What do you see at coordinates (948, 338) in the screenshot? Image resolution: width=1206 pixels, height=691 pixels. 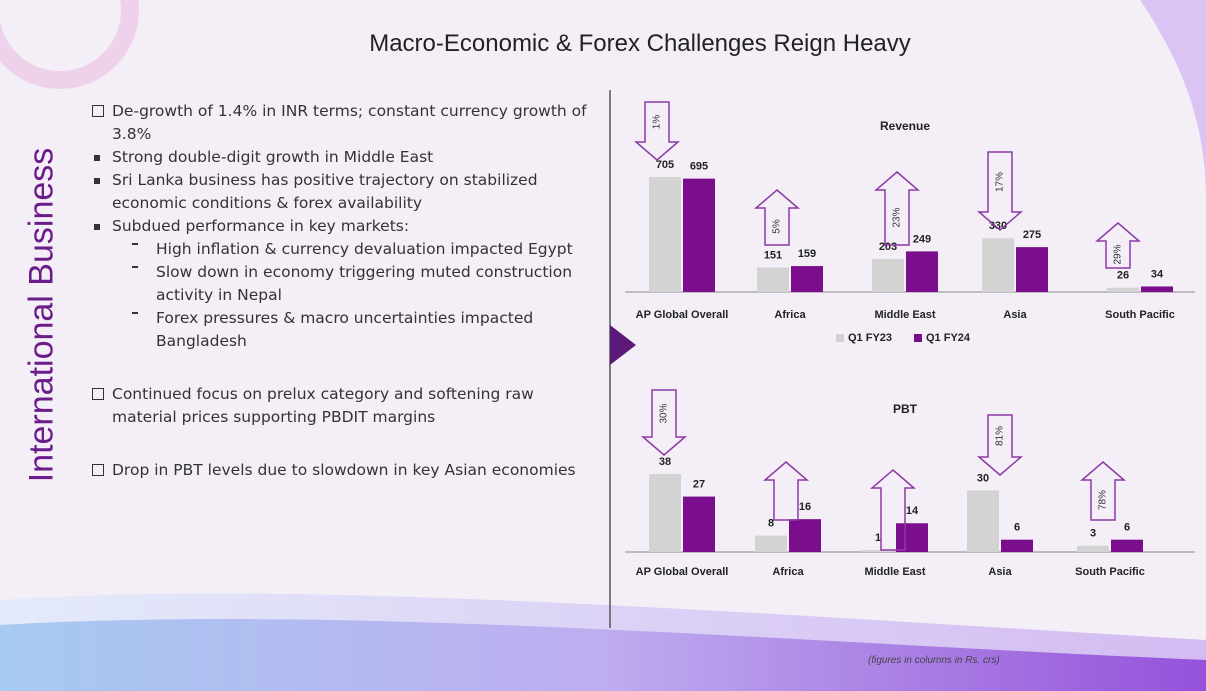 I see `legend-label: Q1 FY24` at bounding box center [948, 338].